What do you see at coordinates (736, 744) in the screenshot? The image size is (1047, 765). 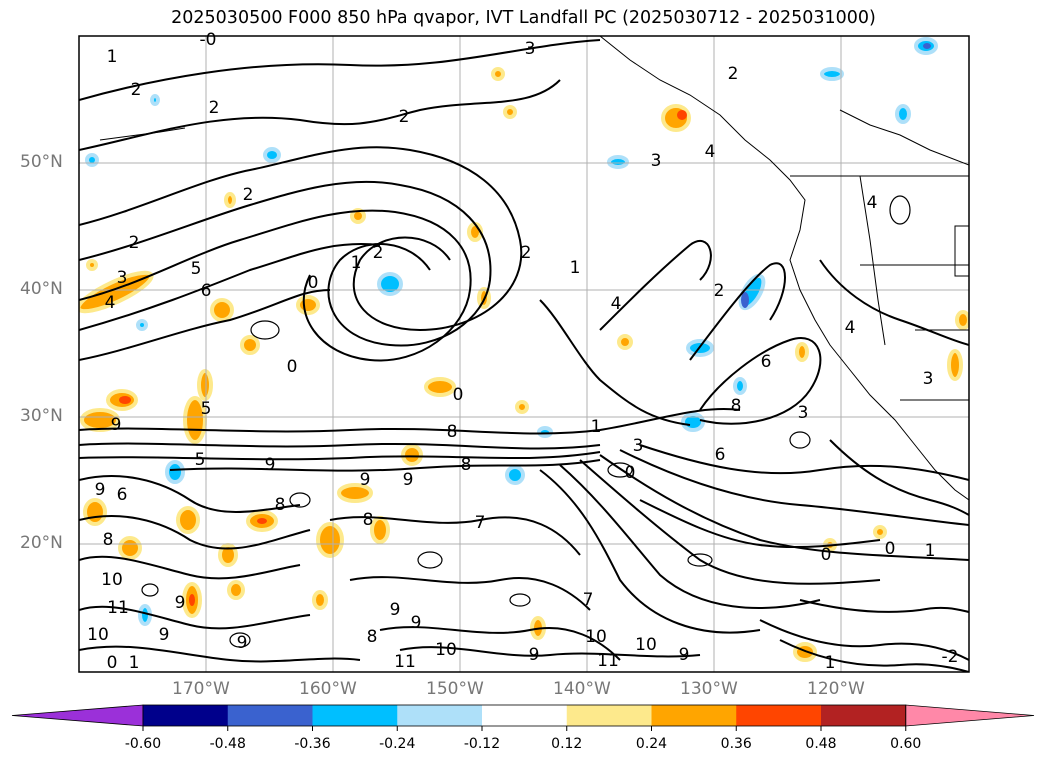 I see `colorbar-tick-label: 0.36` at bounding box center [736, 744].